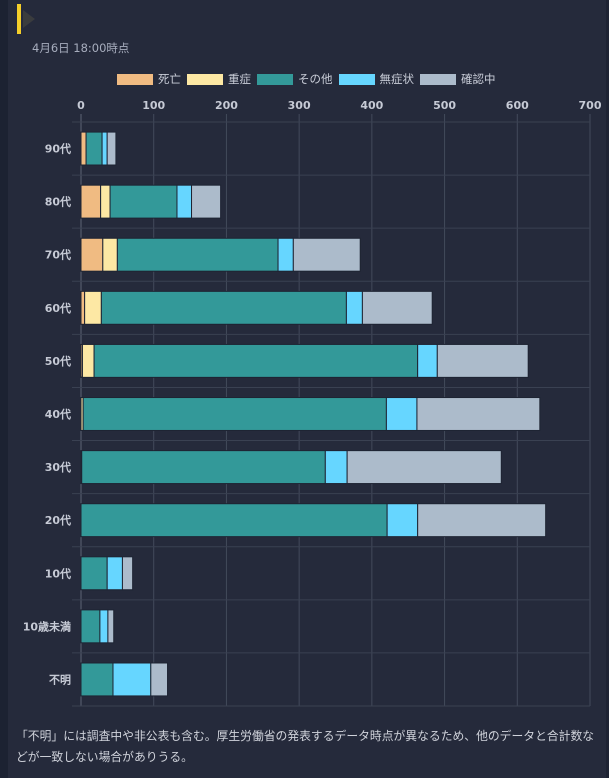 Image resolution: width=609 pixels, height=778 pixels. I want to click on timestamp: 4月6日 18:00時点, so click(81, 48).